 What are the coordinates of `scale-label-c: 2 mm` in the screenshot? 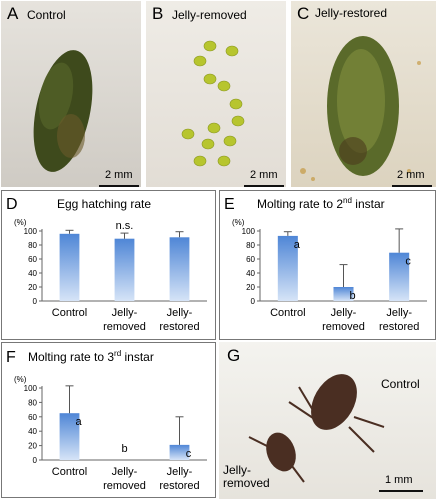 It's located at (411, 175).